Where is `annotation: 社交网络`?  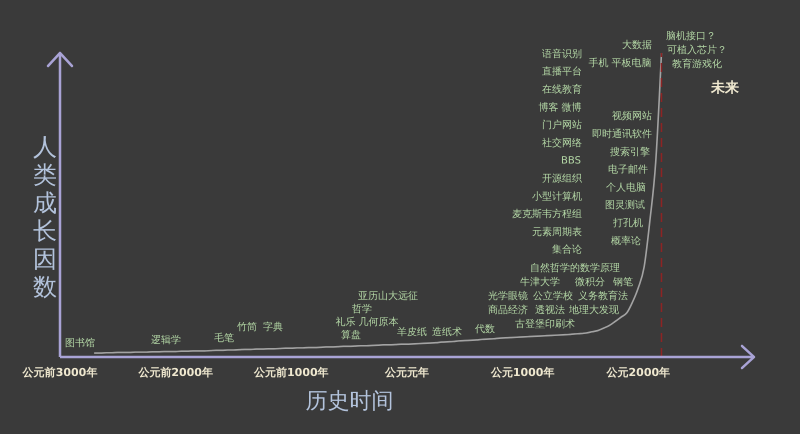 annotation: 社交网络 is located at coordinates (562, 142).